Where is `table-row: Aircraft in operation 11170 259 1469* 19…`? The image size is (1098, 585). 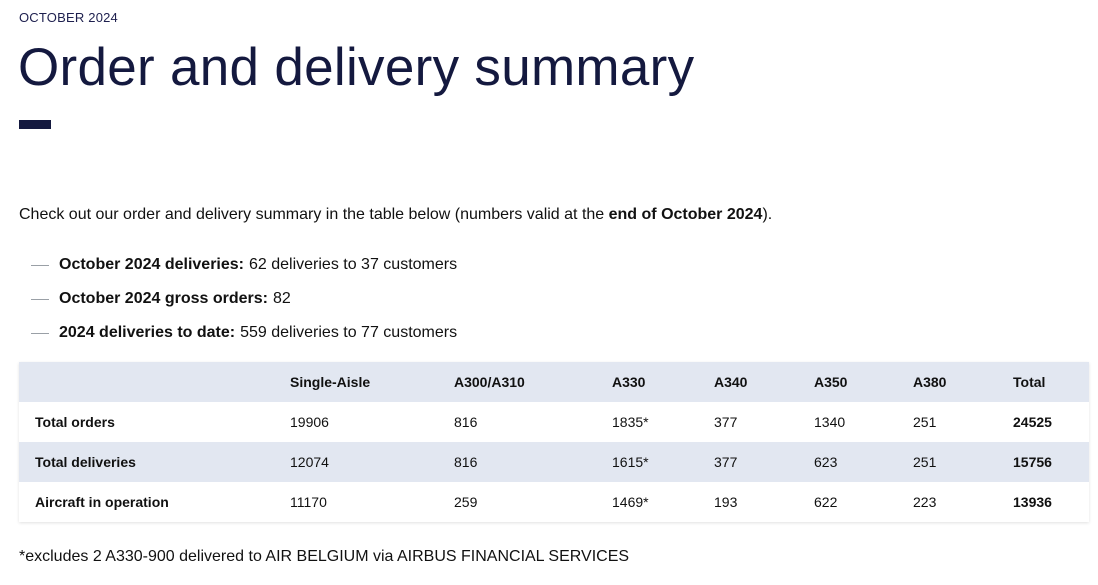 table-row: Aircraft in operation 11170 259 1469* 19… is located at coordinates (554, 502).